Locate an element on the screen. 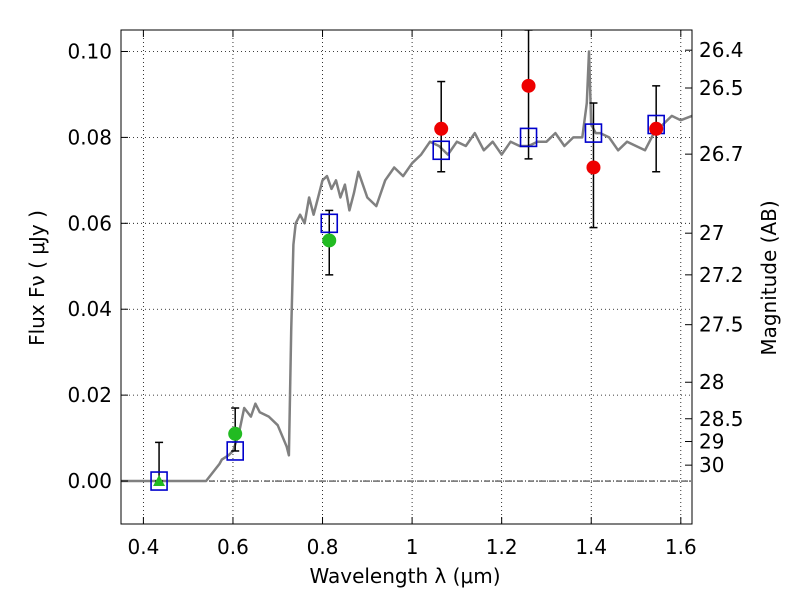  mag-tick-label: 29 is located at coordinates (711, 442).